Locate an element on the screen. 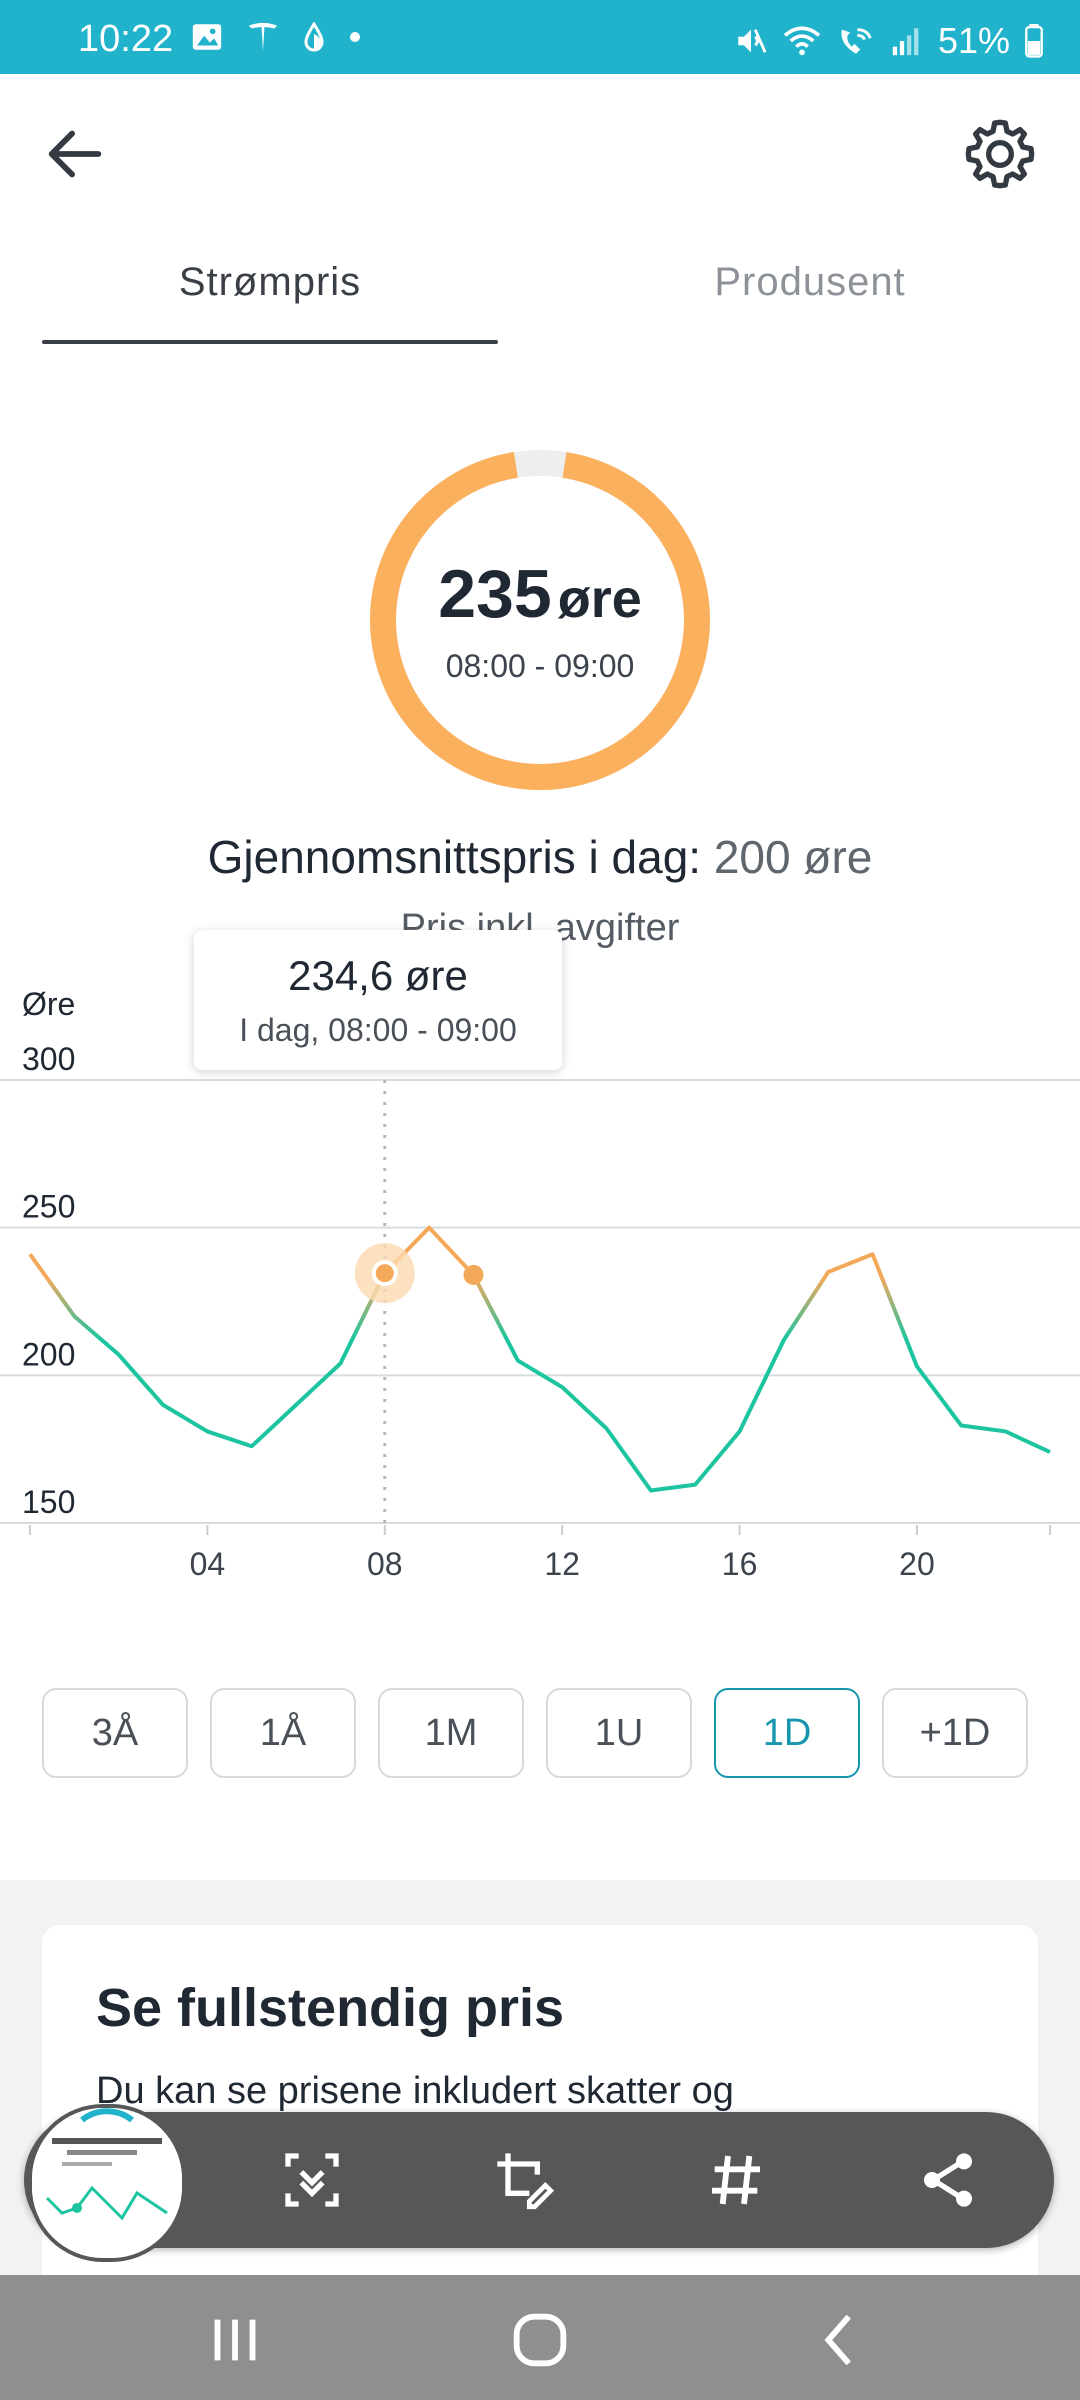  signal-icon is located at coordinates (905, 42).